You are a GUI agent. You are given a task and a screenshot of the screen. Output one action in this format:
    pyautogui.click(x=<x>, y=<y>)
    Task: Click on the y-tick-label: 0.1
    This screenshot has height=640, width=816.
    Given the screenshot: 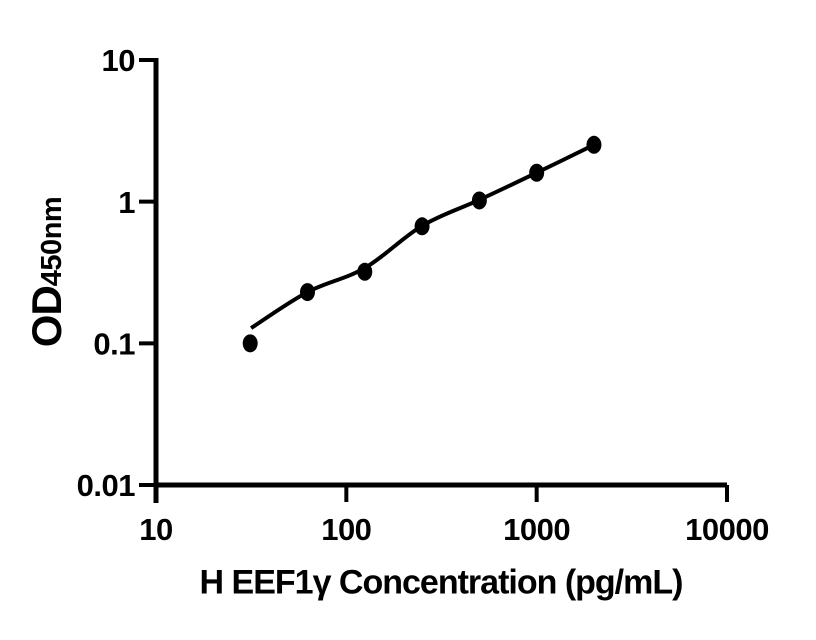 What is the action you would take?
    pyautogui.click(x=114, y=343)
    